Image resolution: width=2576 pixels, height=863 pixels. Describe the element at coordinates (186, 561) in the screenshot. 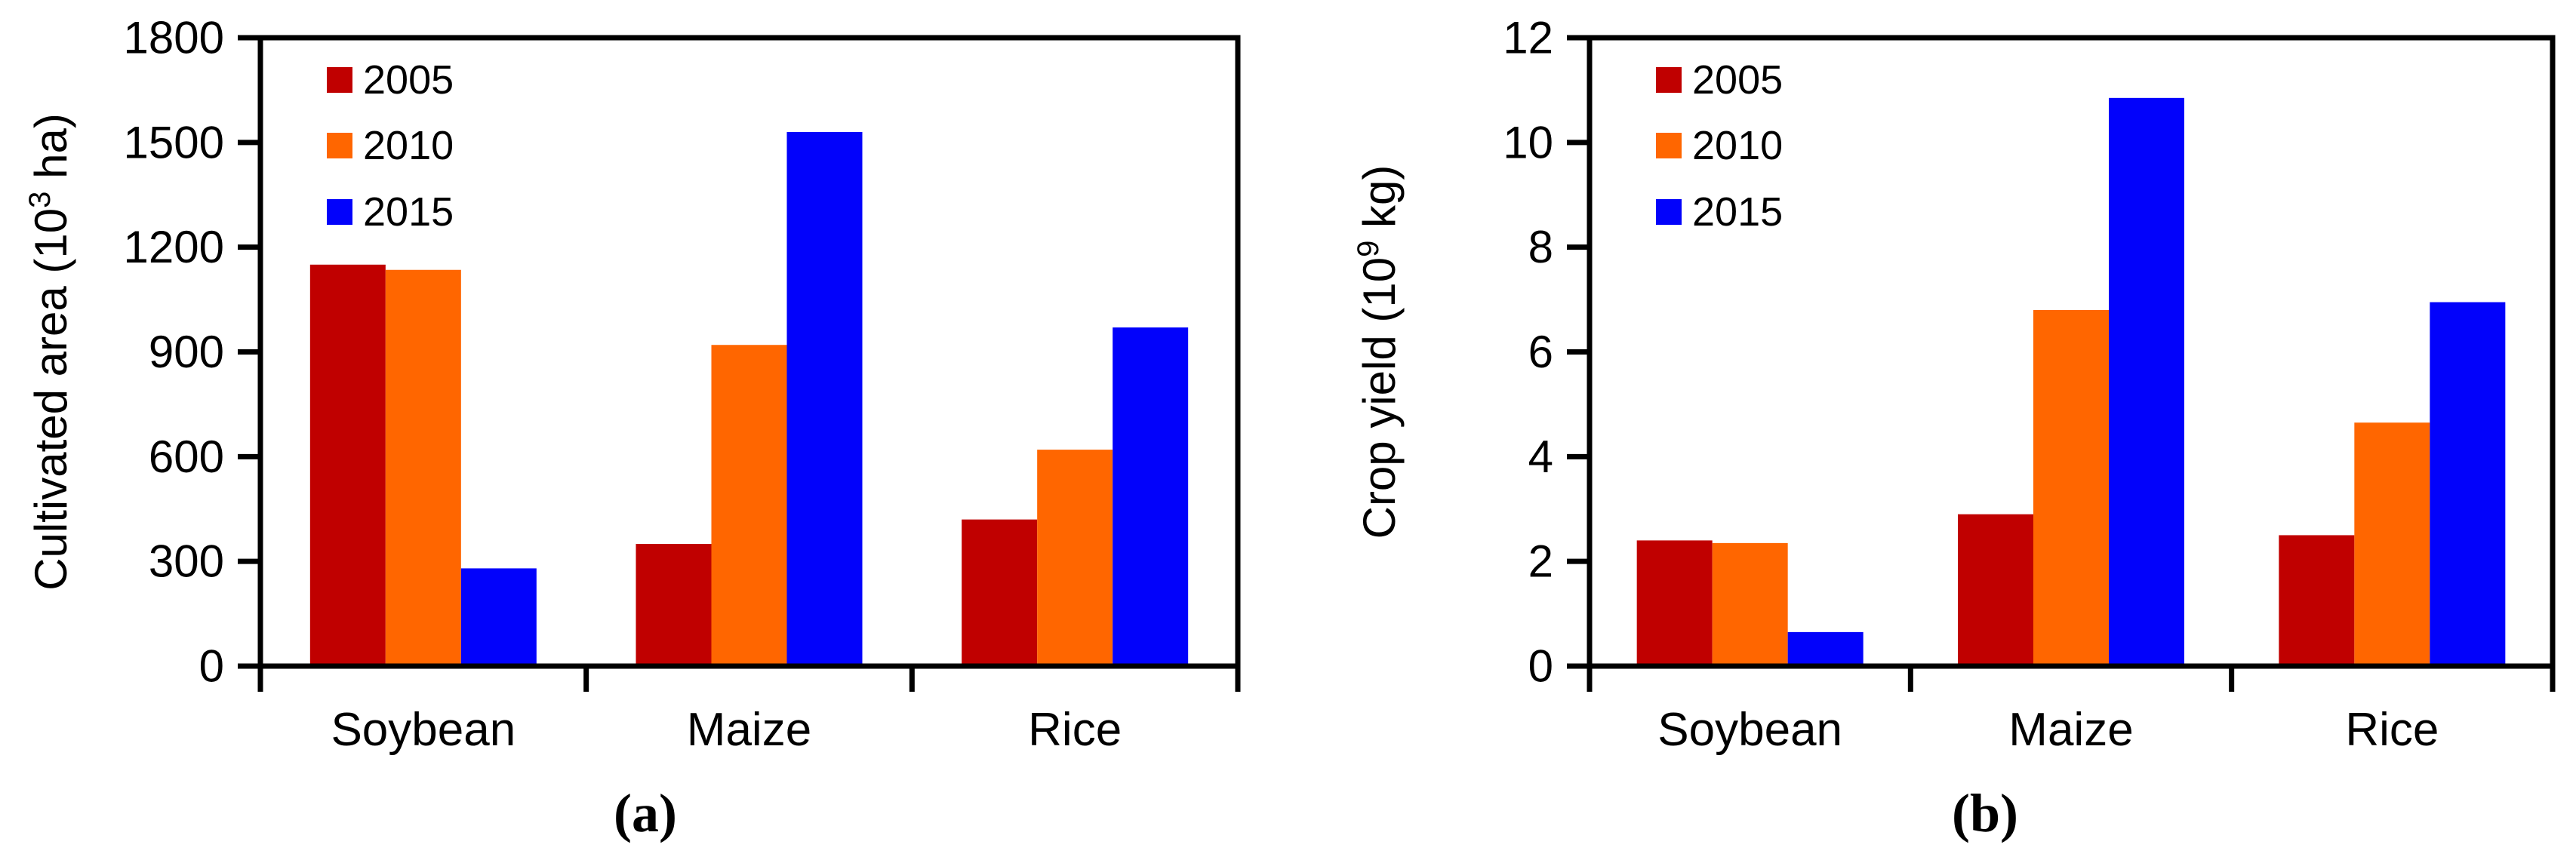

I see `y-tick-label: 300` at that location.